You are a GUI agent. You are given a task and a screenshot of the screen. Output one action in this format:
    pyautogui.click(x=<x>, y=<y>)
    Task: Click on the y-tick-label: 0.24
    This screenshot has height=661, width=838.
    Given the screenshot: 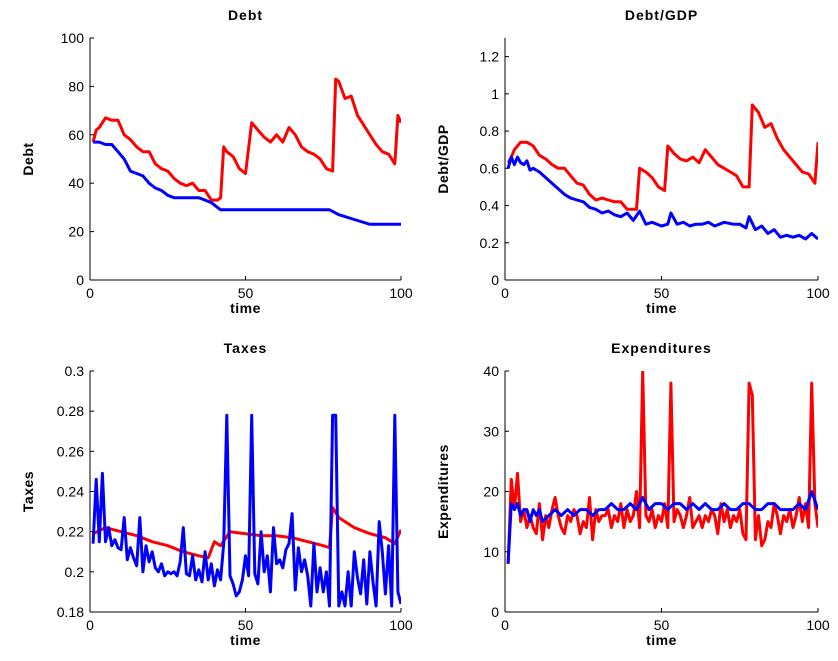 What is the action you would take?
    pyautogui.click(x=70, y=492)
    